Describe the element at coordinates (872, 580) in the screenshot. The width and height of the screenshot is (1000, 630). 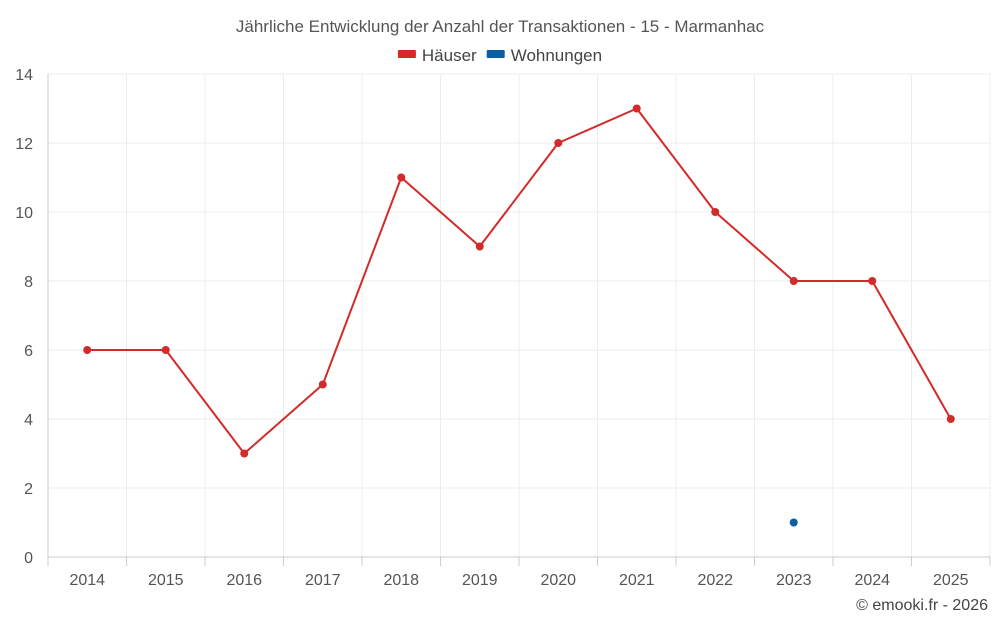
I see `x-tick-label: 2024` at that location.